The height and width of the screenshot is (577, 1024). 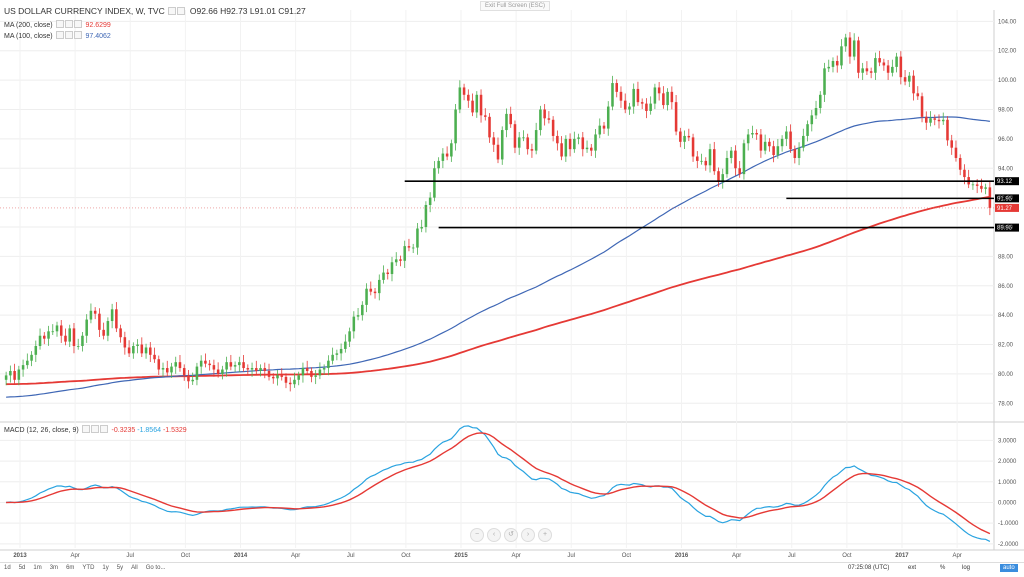 I want to click on exit-fullscreen-button: Exit Full Screen (ESC), so click(x=515, y=6).